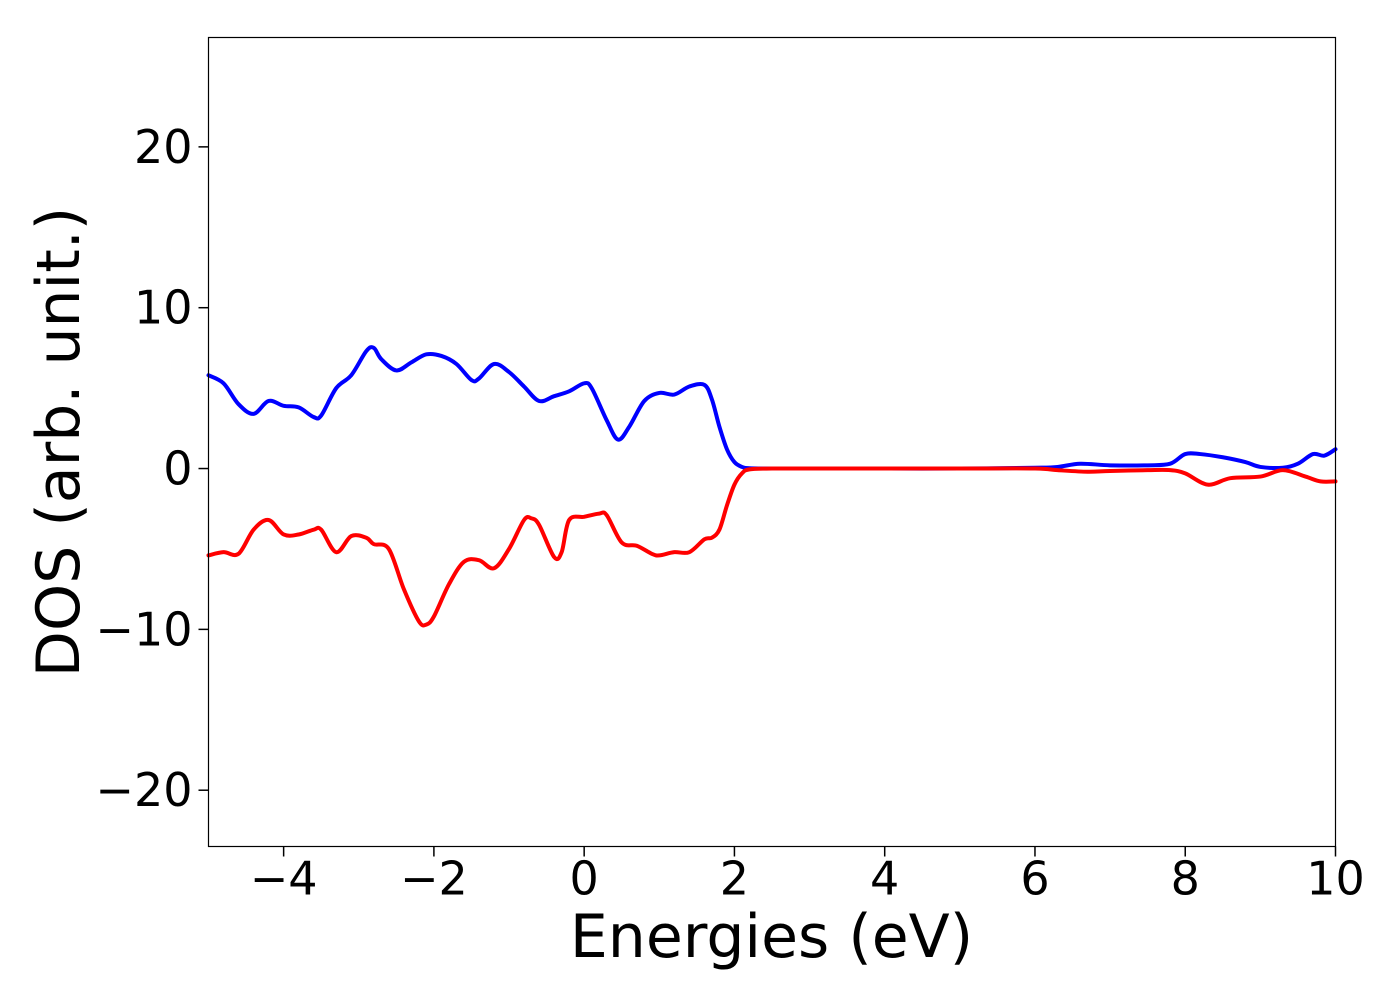 The height and width of the screenshot is (1000, 1400). Describe the element at coordinates (734, 879) in the screenshot. I see `x-tick-label: 2` at that location.